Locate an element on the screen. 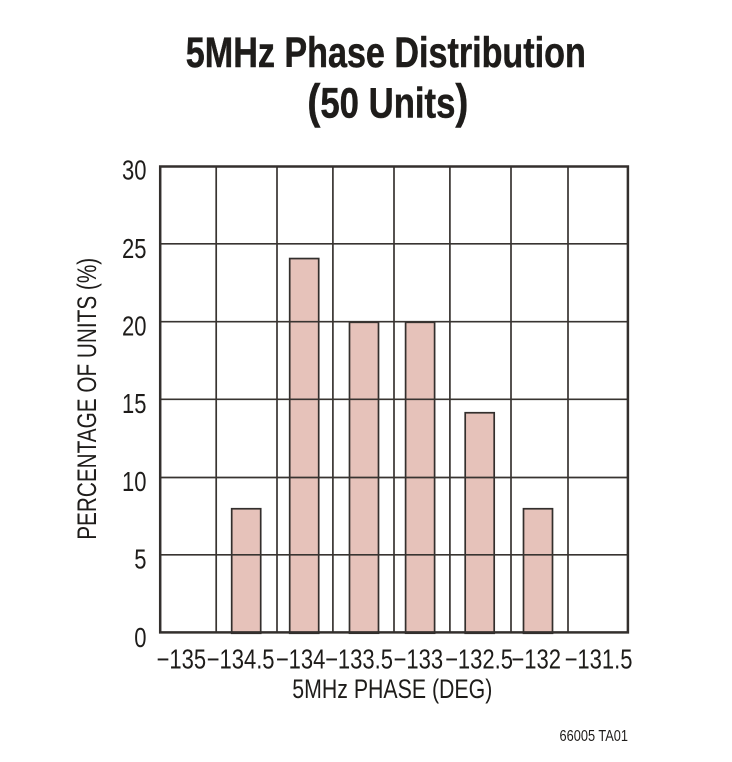  svg-text: −131.5 is located at coordinates (599, 659).